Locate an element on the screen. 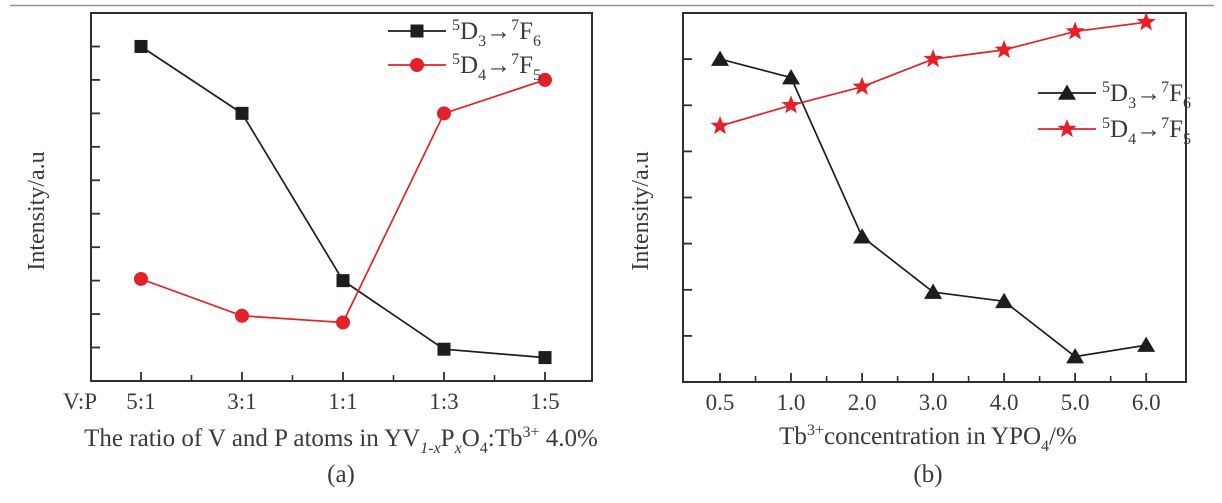 Image resolution: width=1222 pixels, height=503 pixels. x-tick-label: 0.5 is located at coordinates (720, 402).